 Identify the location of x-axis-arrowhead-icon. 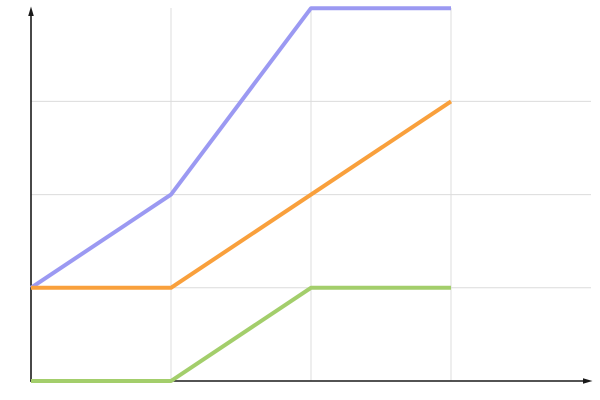
(588, 381).